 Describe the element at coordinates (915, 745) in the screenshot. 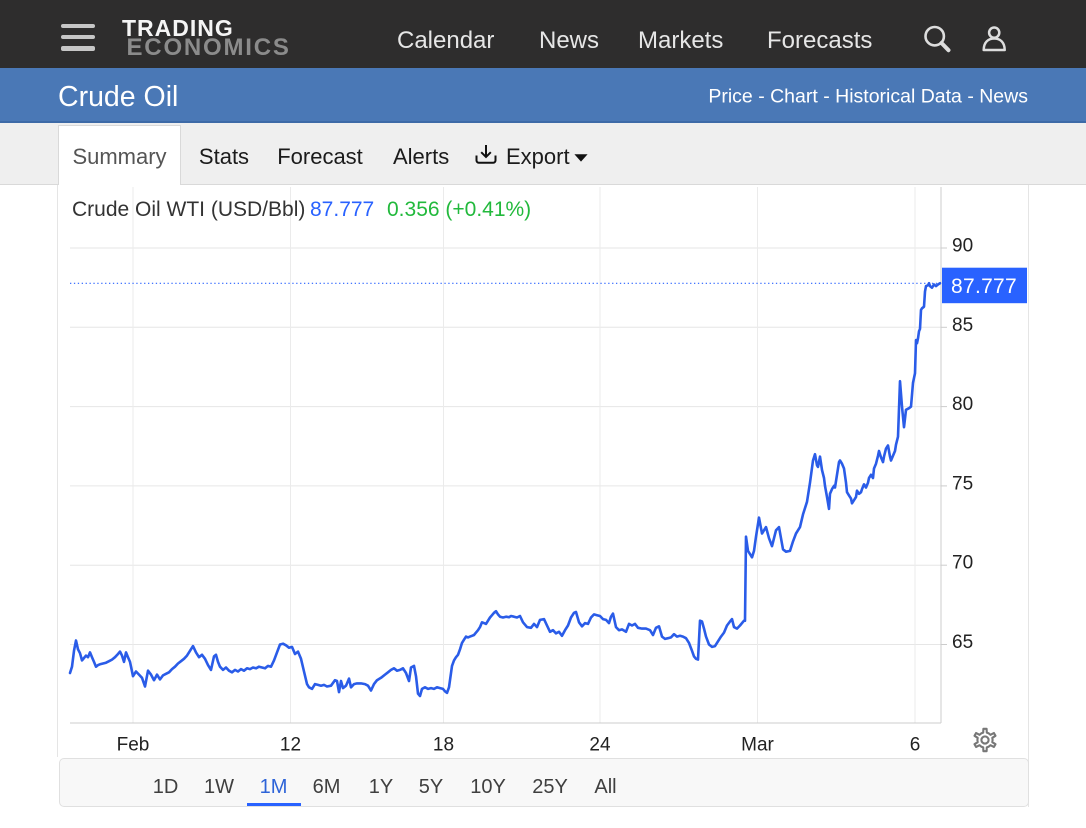

I see `svg-text: 6` at that location.